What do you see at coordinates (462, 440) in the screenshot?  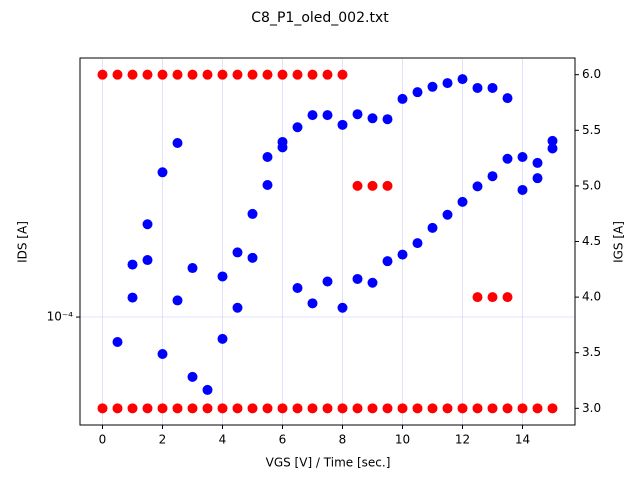 I see `x-tick-label: 12` at bounding box center [462, 440].